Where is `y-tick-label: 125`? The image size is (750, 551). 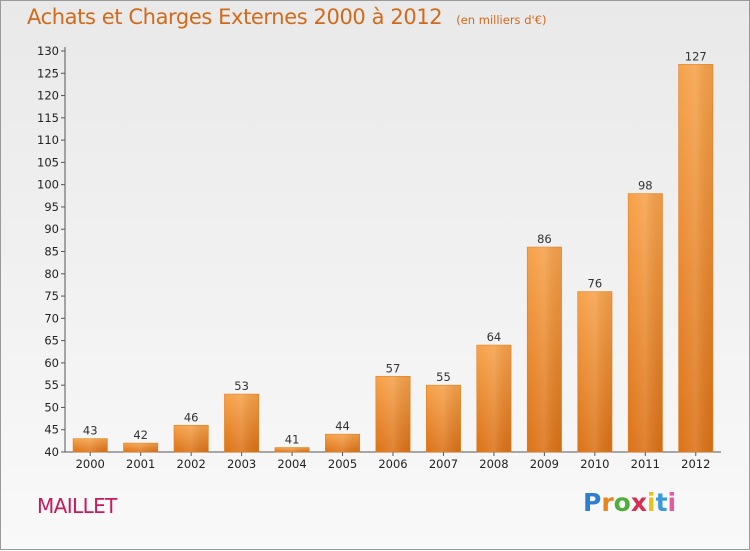
y-tick-label: 125 is located at coordinates (48, 73).